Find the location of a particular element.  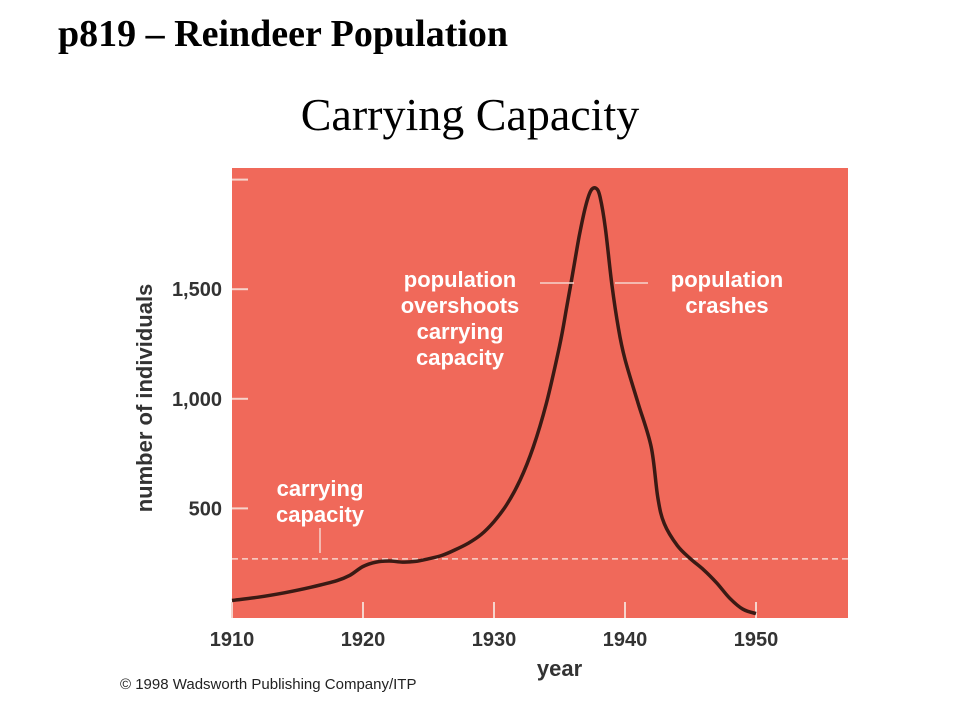

y-axis-title: number of individuals is located at coordinates (144, 398).